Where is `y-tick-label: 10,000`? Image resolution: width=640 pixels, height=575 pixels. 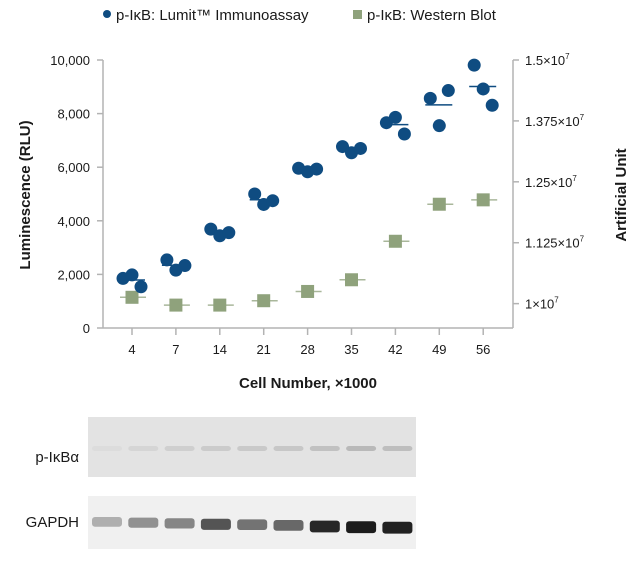
y-tick-label: 10,000 is located at coordinates (70, 60).